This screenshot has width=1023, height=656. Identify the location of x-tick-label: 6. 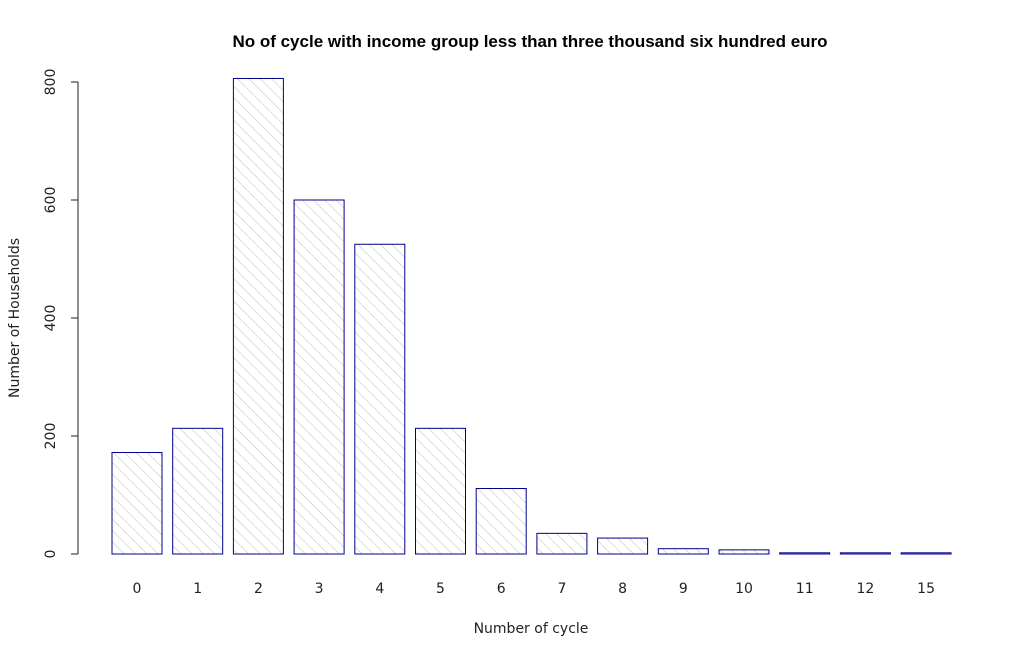
(501, 589).